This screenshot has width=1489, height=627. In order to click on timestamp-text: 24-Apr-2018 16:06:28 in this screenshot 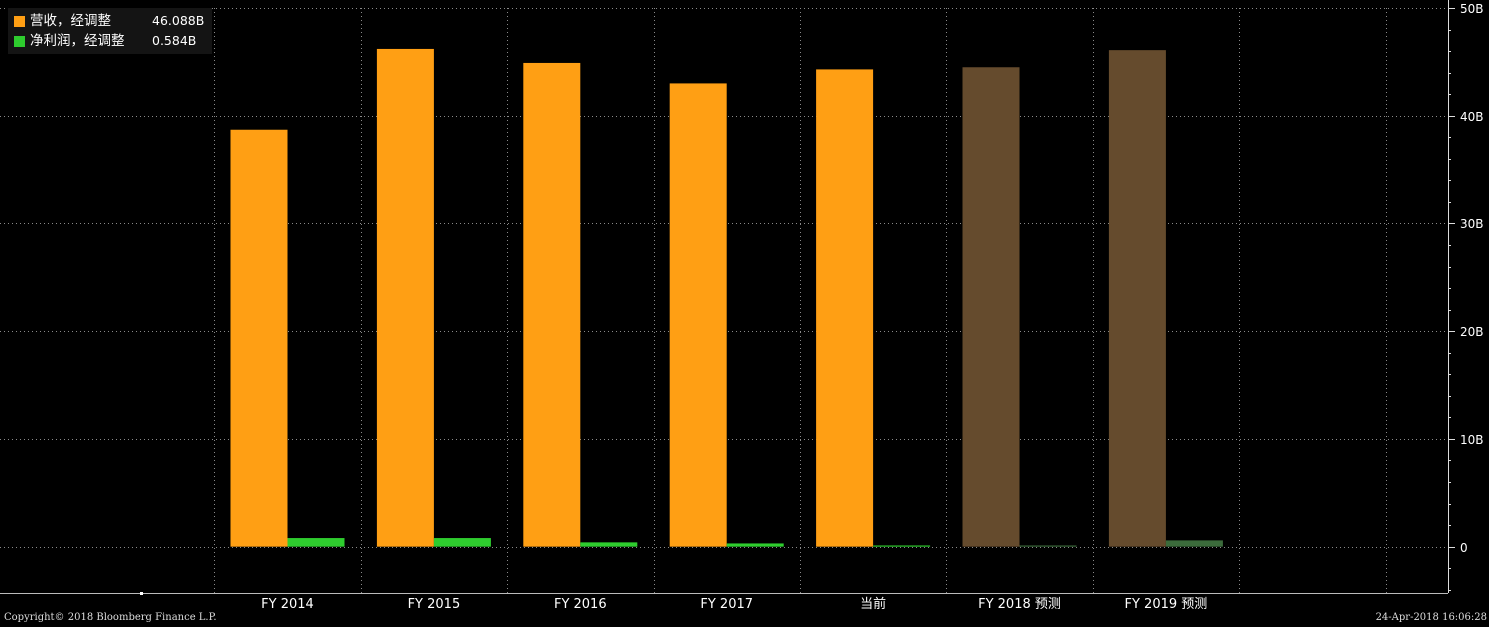, I will do `click(1431, 617)`.